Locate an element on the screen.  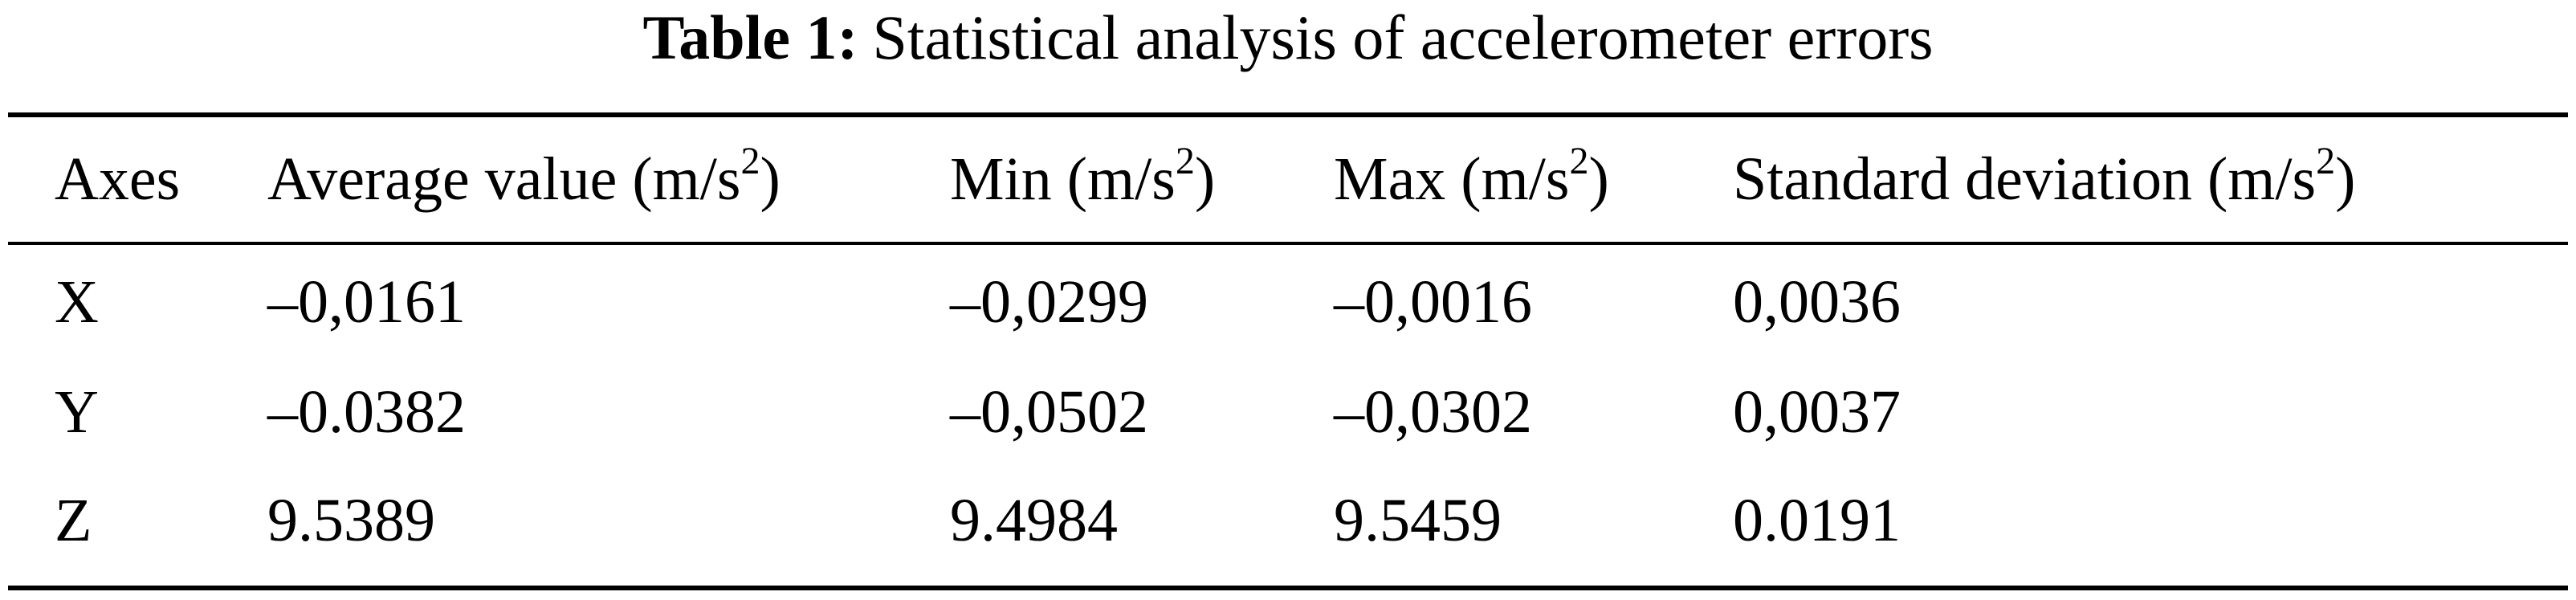
header-text: Max (m/s is located at coordinates (1452, 179).